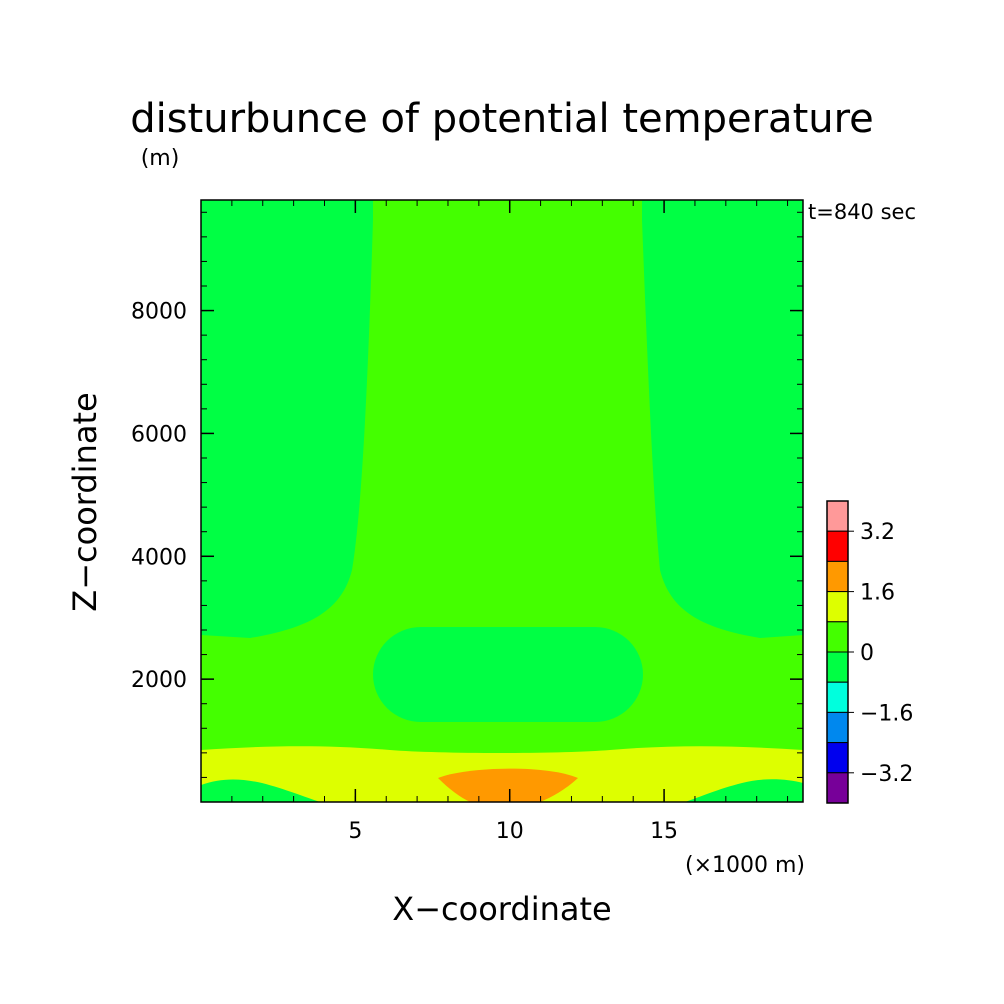  What do you see at coordinates (867, 653) in the screenshot?
I see `colorbar-label: 0` at bounding box center [867, 653].